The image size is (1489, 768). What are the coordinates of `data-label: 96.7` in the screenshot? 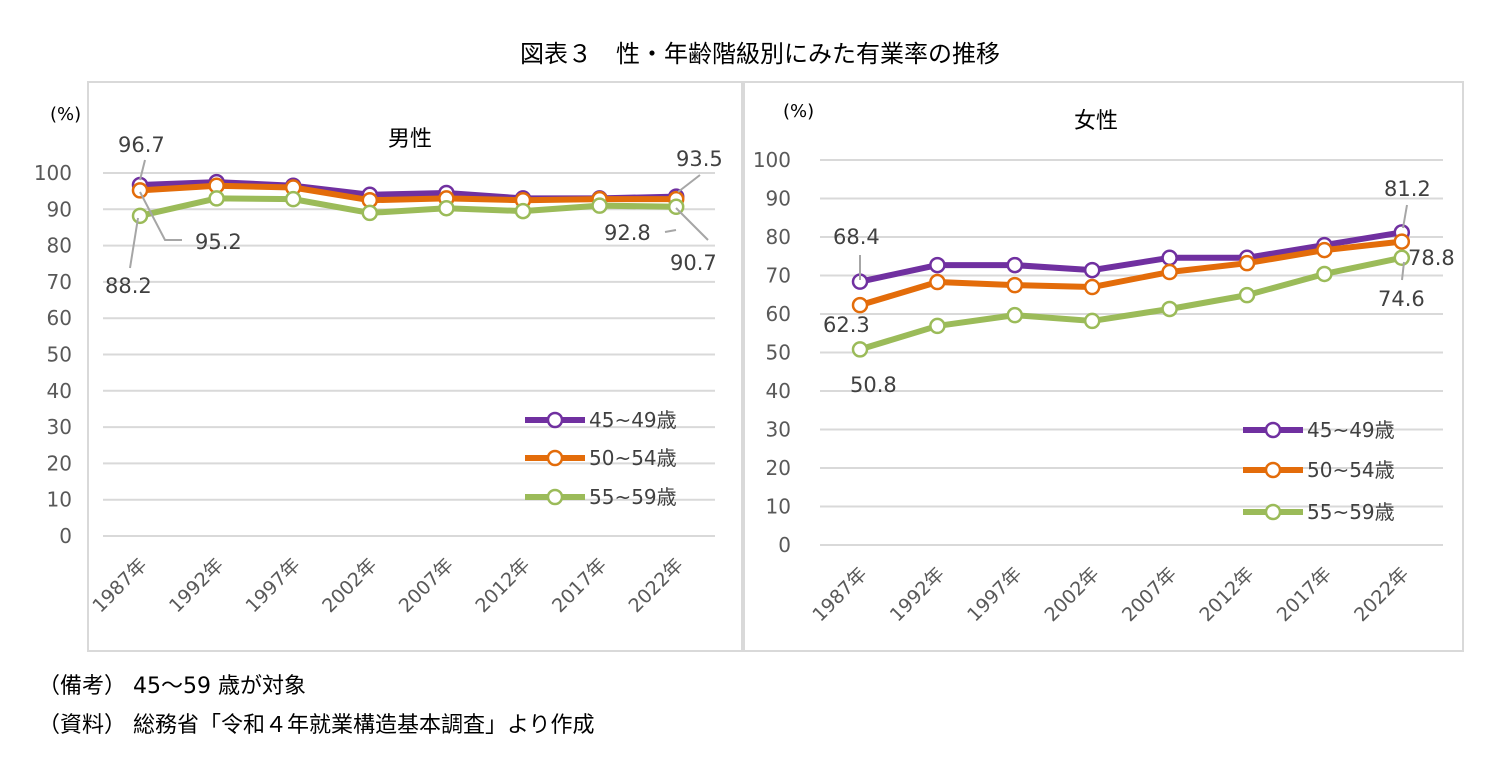 It's located at (141, 145).